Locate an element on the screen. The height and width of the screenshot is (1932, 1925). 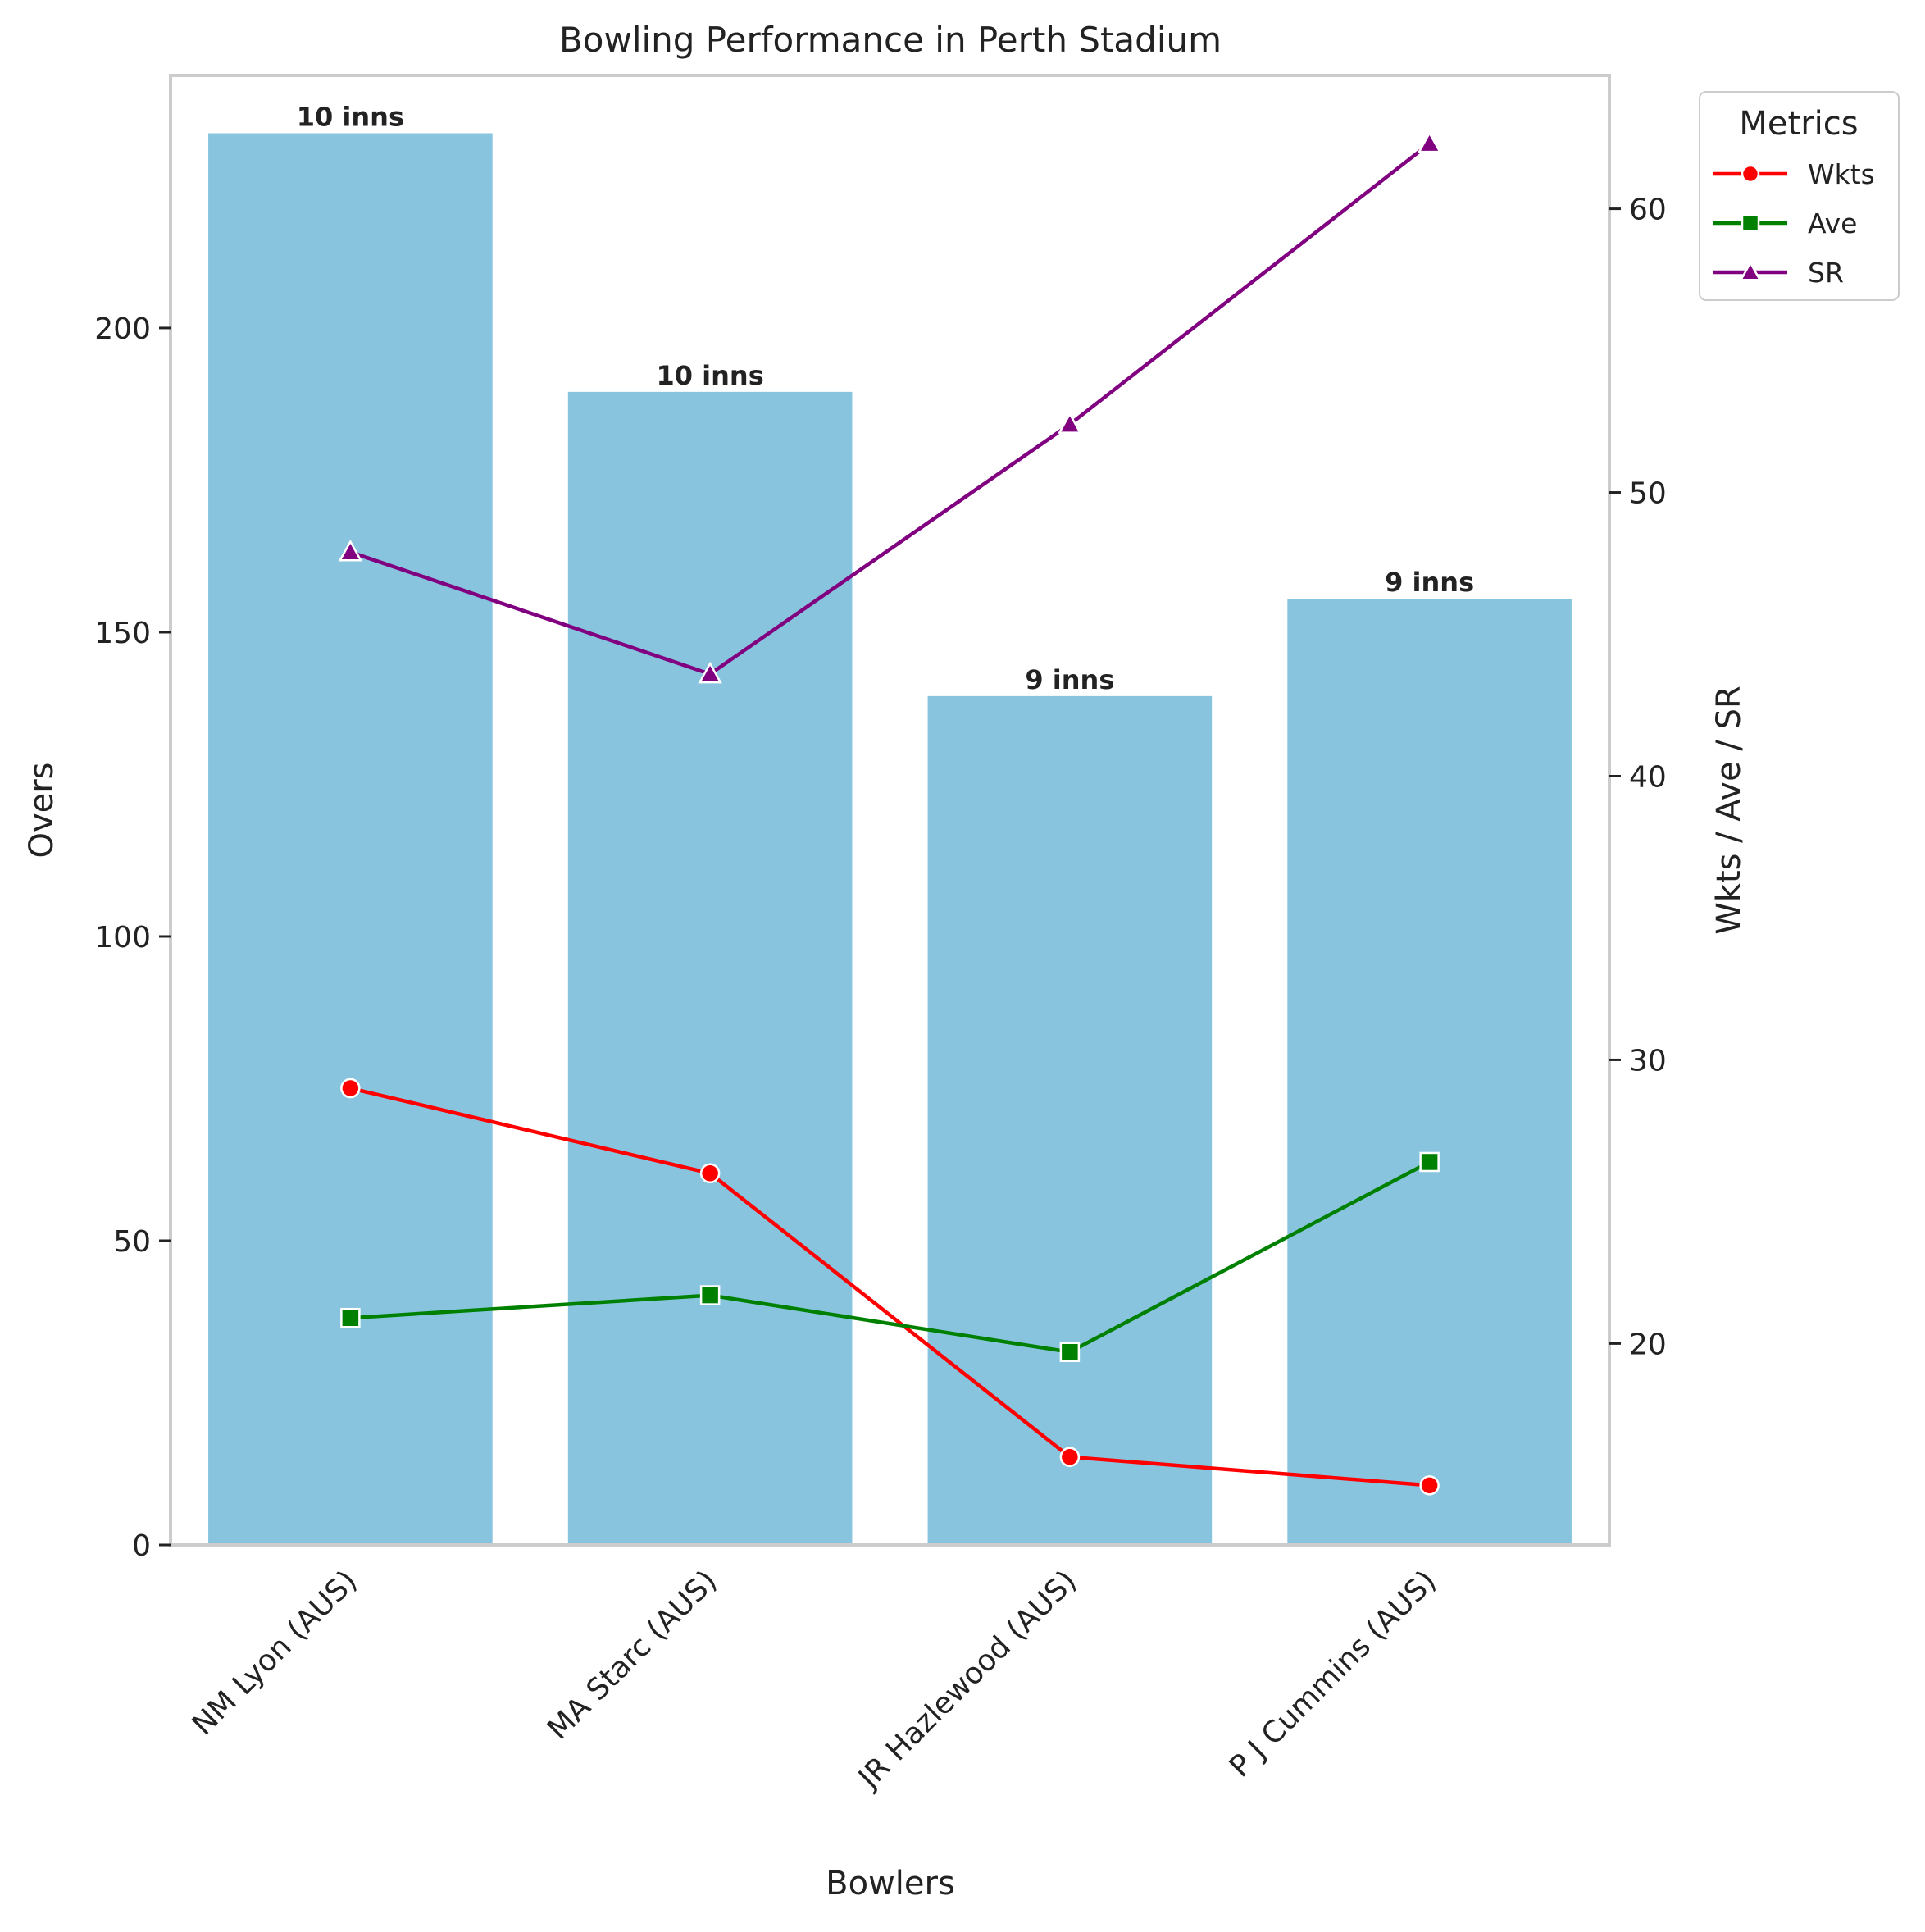
legend-items: Wkts Ave SR is located at coordinates (1794, 223).